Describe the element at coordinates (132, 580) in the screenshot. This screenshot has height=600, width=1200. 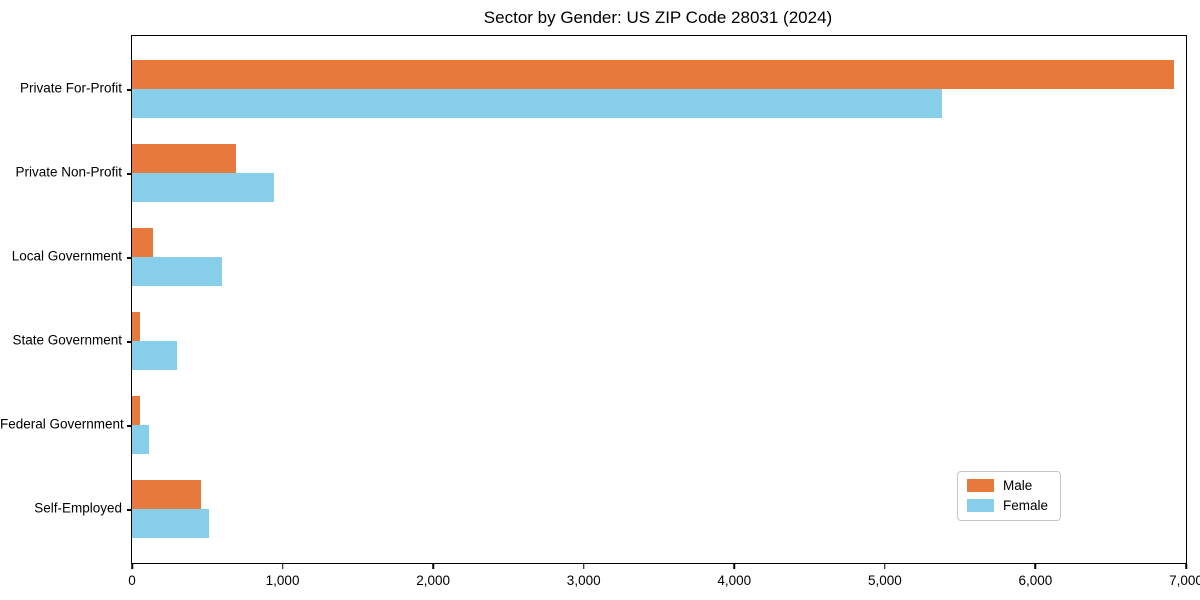
I see `x-axis-tick-label: 0` at that location.